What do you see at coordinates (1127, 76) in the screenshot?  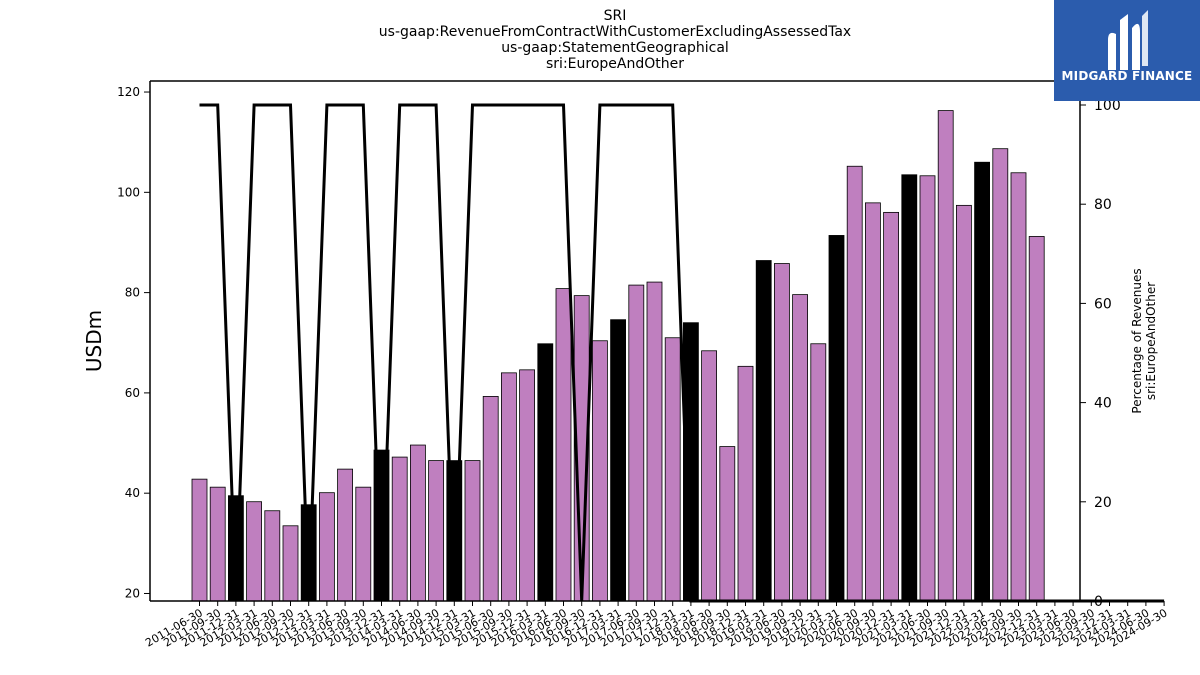 I see `brand-logo-text: MIDGARD FINANCE` at bounding box center [1127, 76].